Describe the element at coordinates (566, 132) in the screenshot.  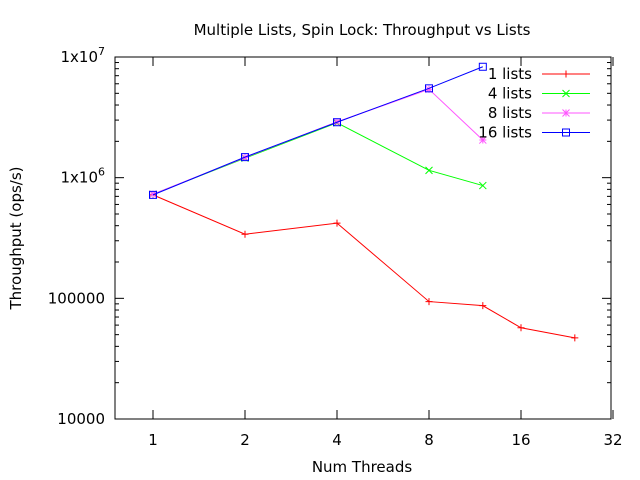
I see `legend-marker-16-lists` at that location.